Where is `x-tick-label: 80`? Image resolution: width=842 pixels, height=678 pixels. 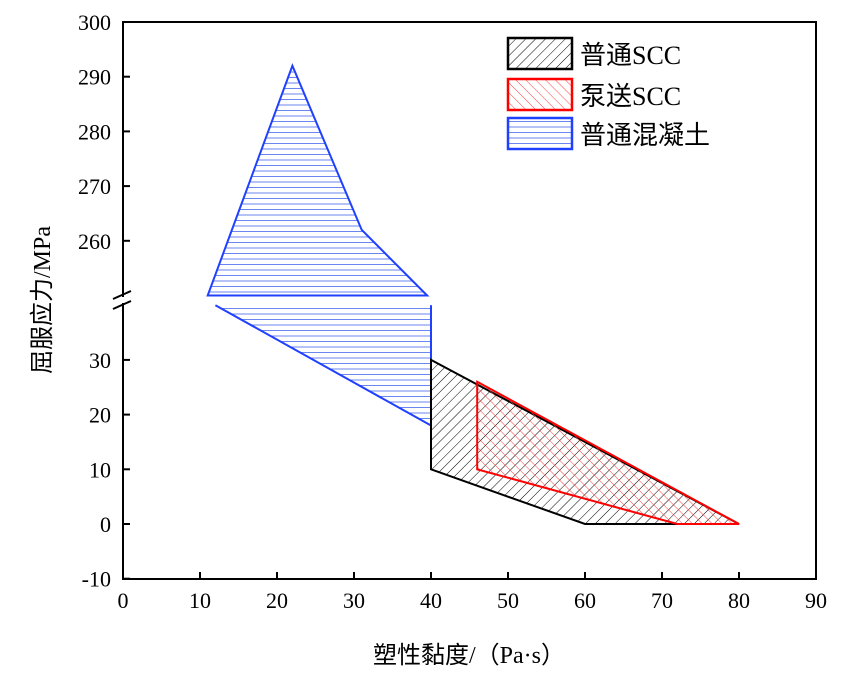 x-tick-label: 80 is located at coordinates (739, 600).